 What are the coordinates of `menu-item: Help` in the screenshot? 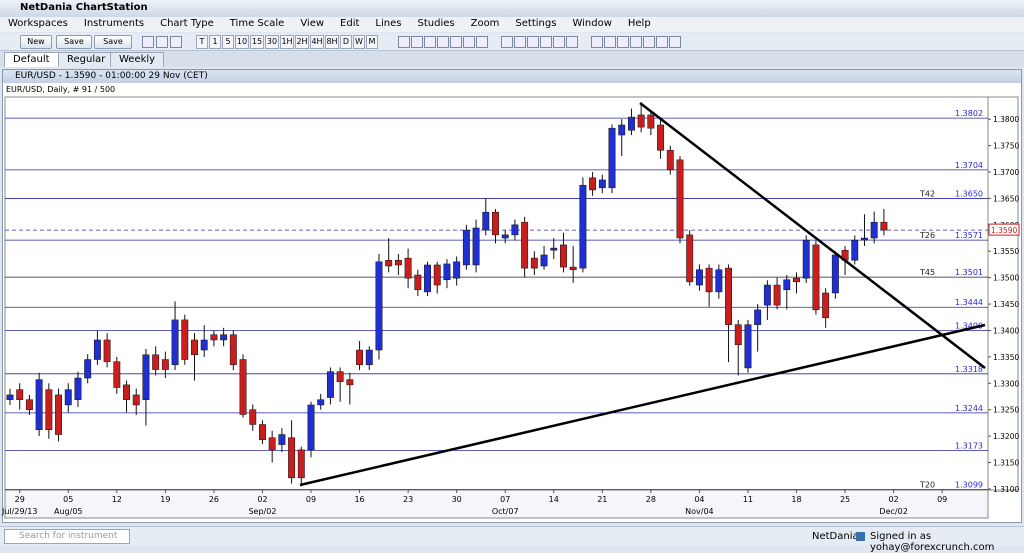 It's located at (639, 23).